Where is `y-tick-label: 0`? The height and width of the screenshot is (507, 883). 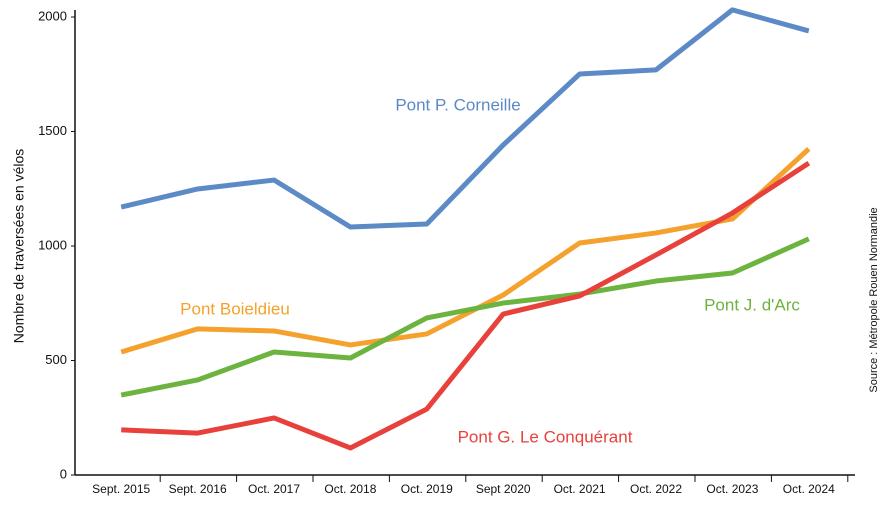 y-tick-label: 0 is located at coordinates (63, 473).